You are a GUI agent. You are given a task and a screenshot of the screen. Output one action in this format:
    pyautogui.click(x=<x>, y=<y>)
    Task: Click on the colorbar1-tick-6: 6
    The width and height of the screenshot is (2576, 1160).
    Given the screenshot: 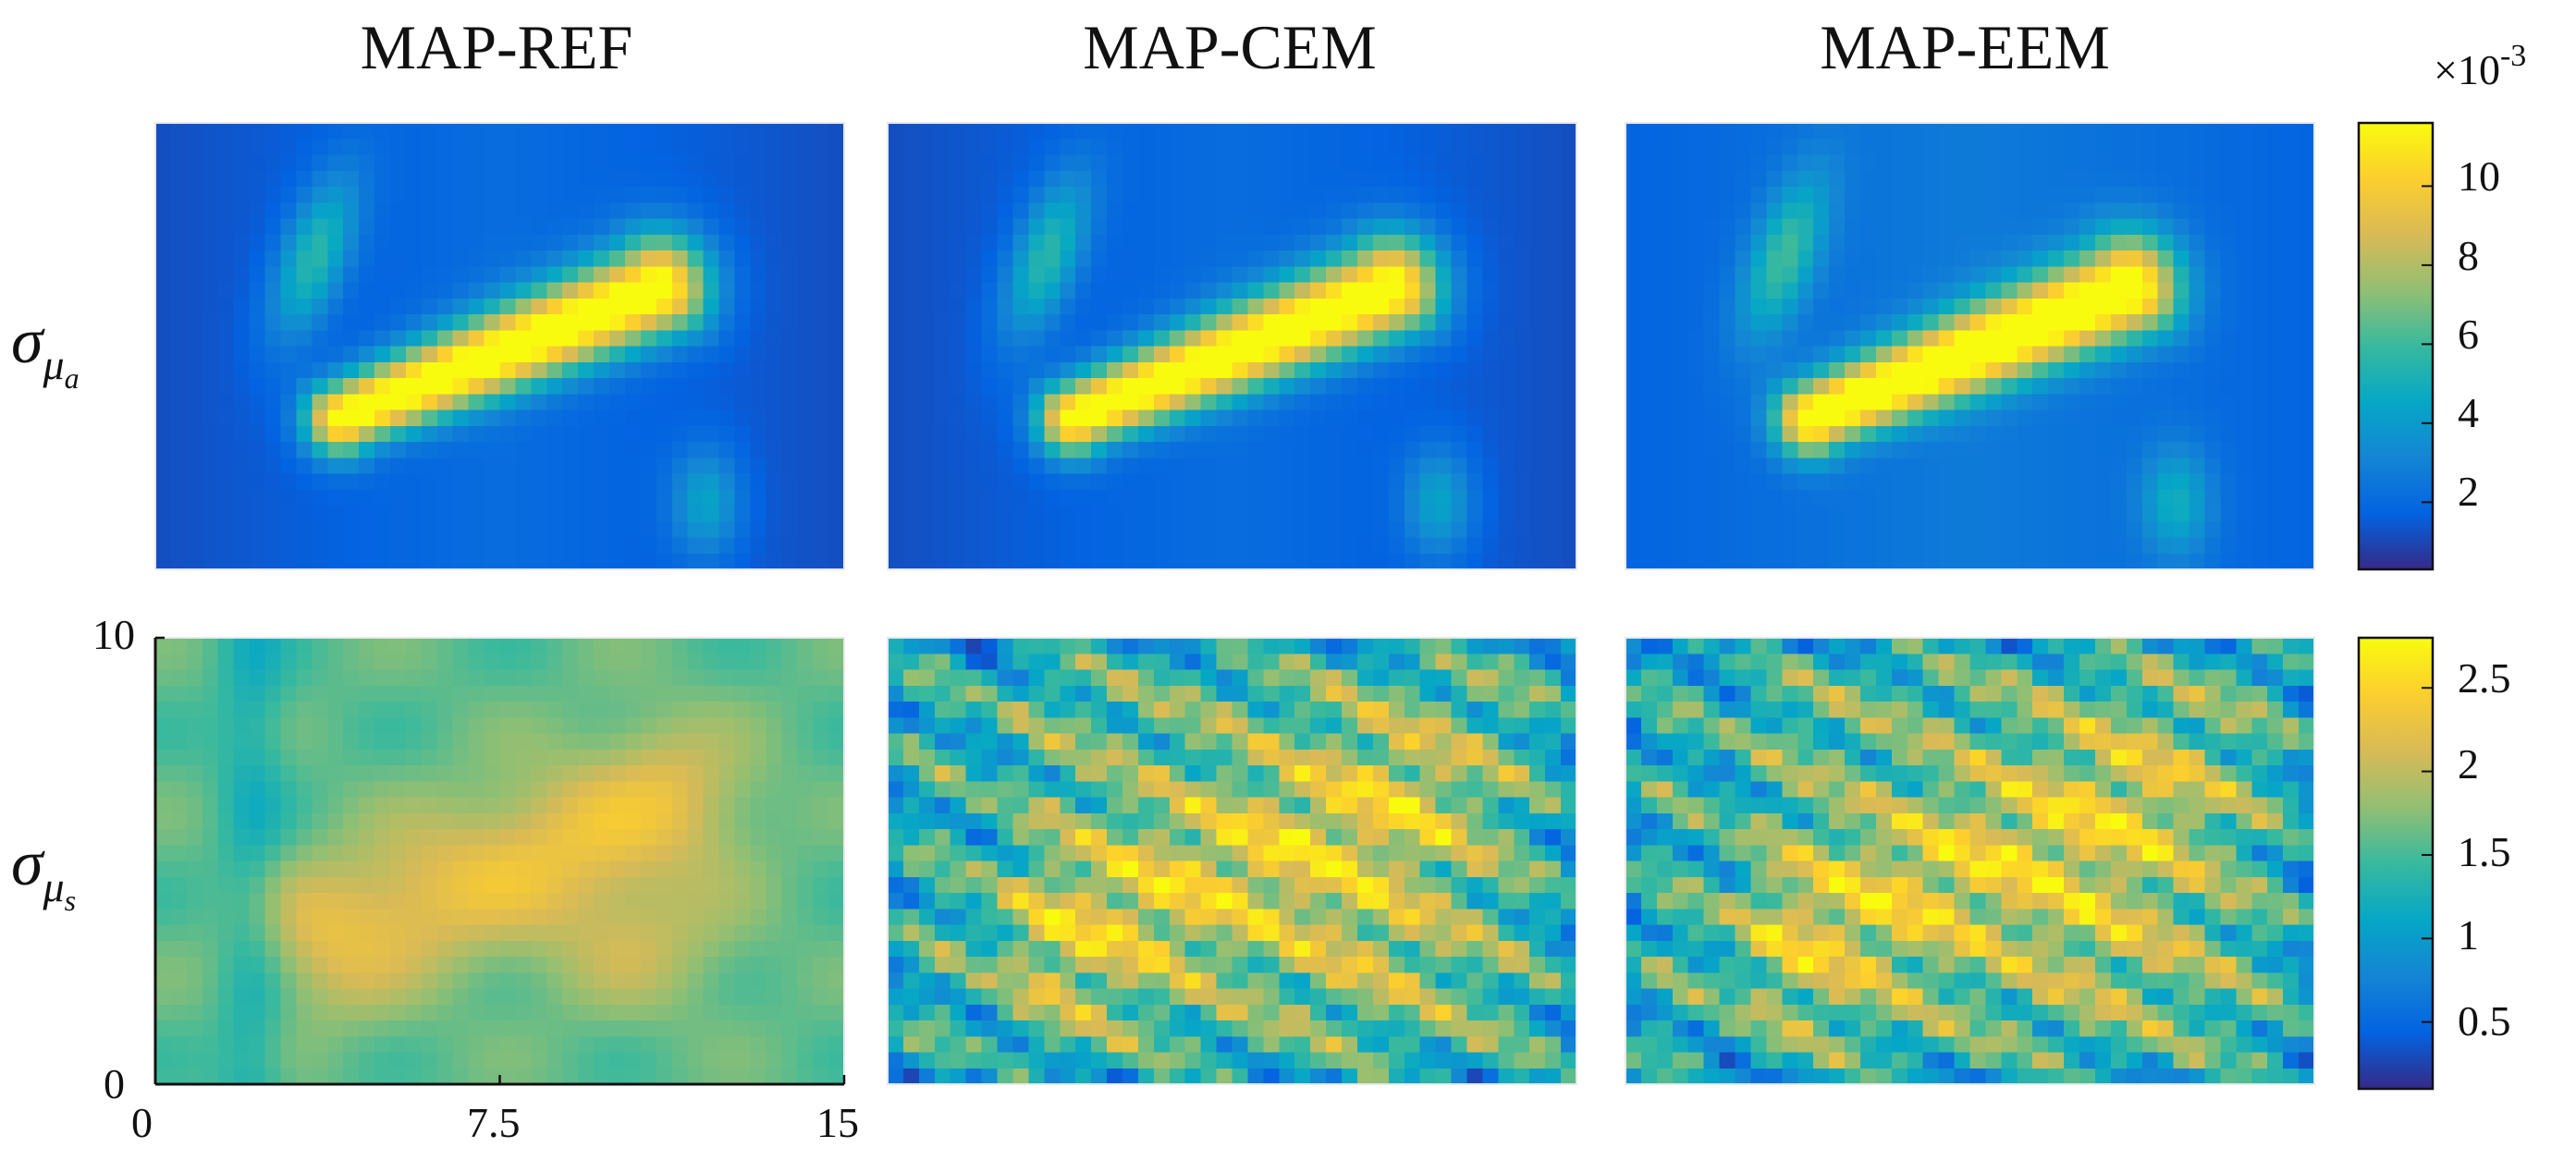 What is the action you would take?
    pyautogui.click(x=2468, y=334)
    